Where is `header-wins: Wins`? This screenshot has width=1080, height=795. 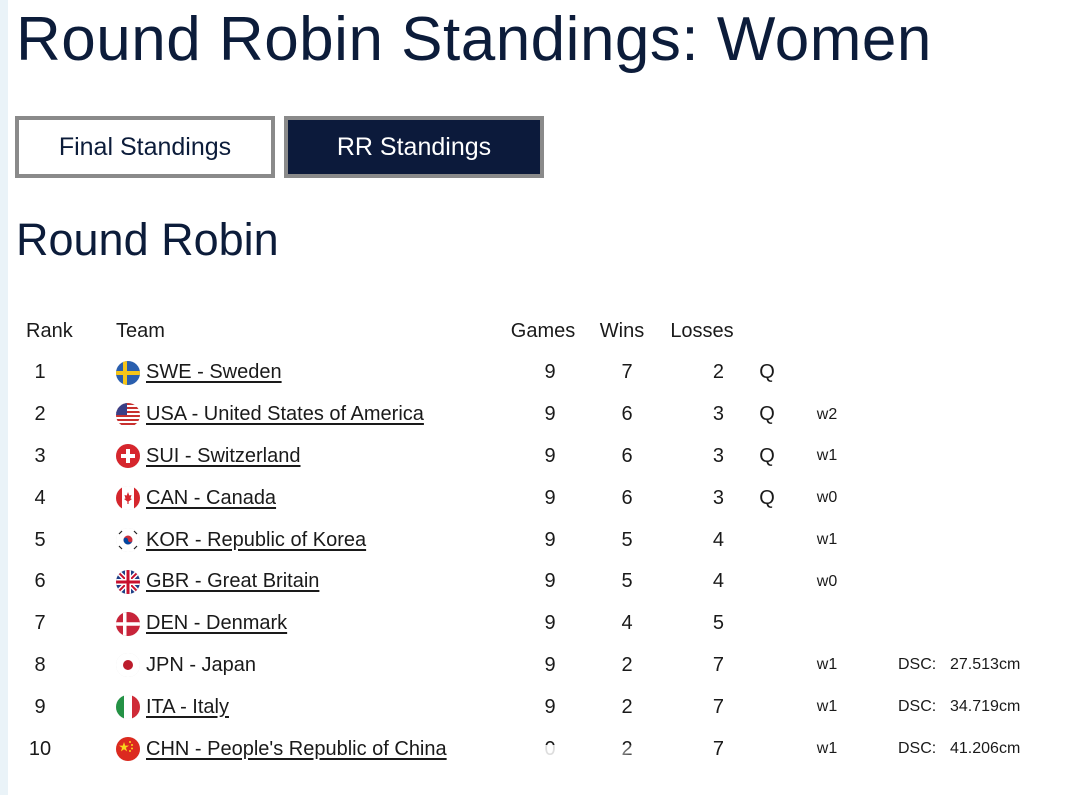
header-wins: Wins is located at coordinates (622, 330).